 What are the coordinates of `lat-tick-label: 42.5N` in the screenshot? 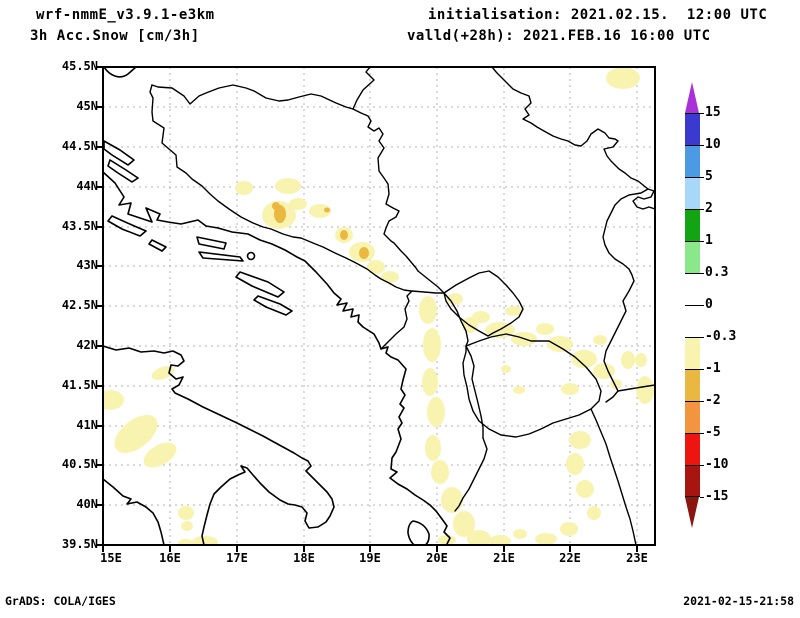 It's located at (79, 305).